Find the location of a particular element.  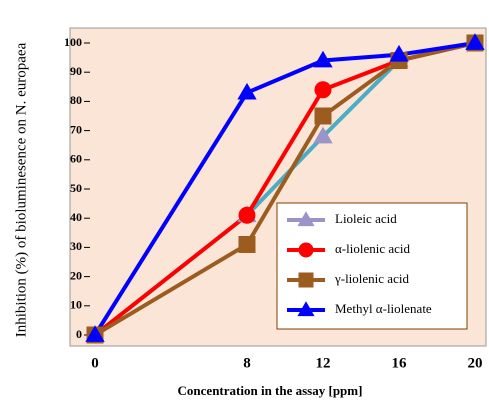

y-tick-label: 70 is located at coordinates (76, 129).